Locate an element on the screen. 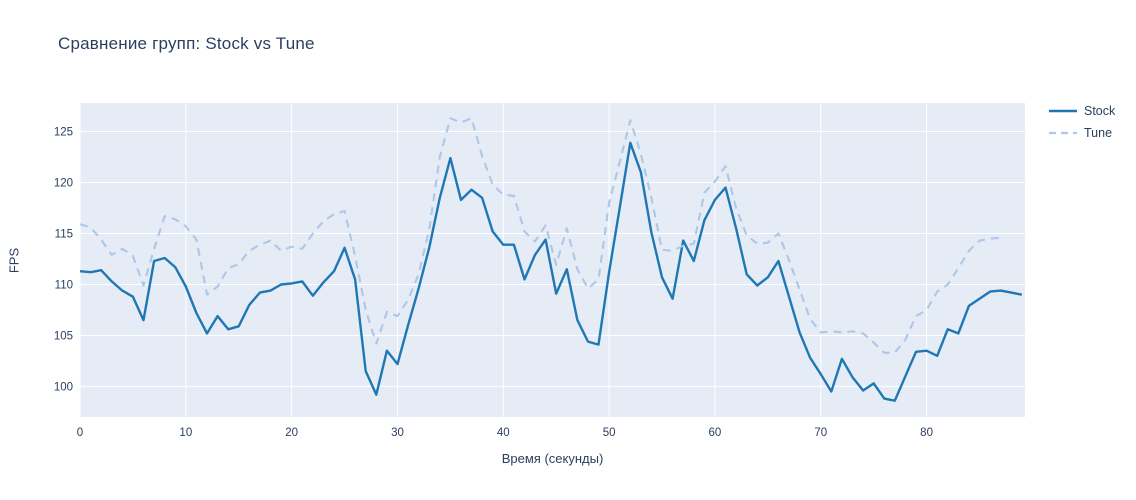 The width and height of the screenshot is (1136, 500). x-tick-label: 40 is located at coordinates (503, 433).